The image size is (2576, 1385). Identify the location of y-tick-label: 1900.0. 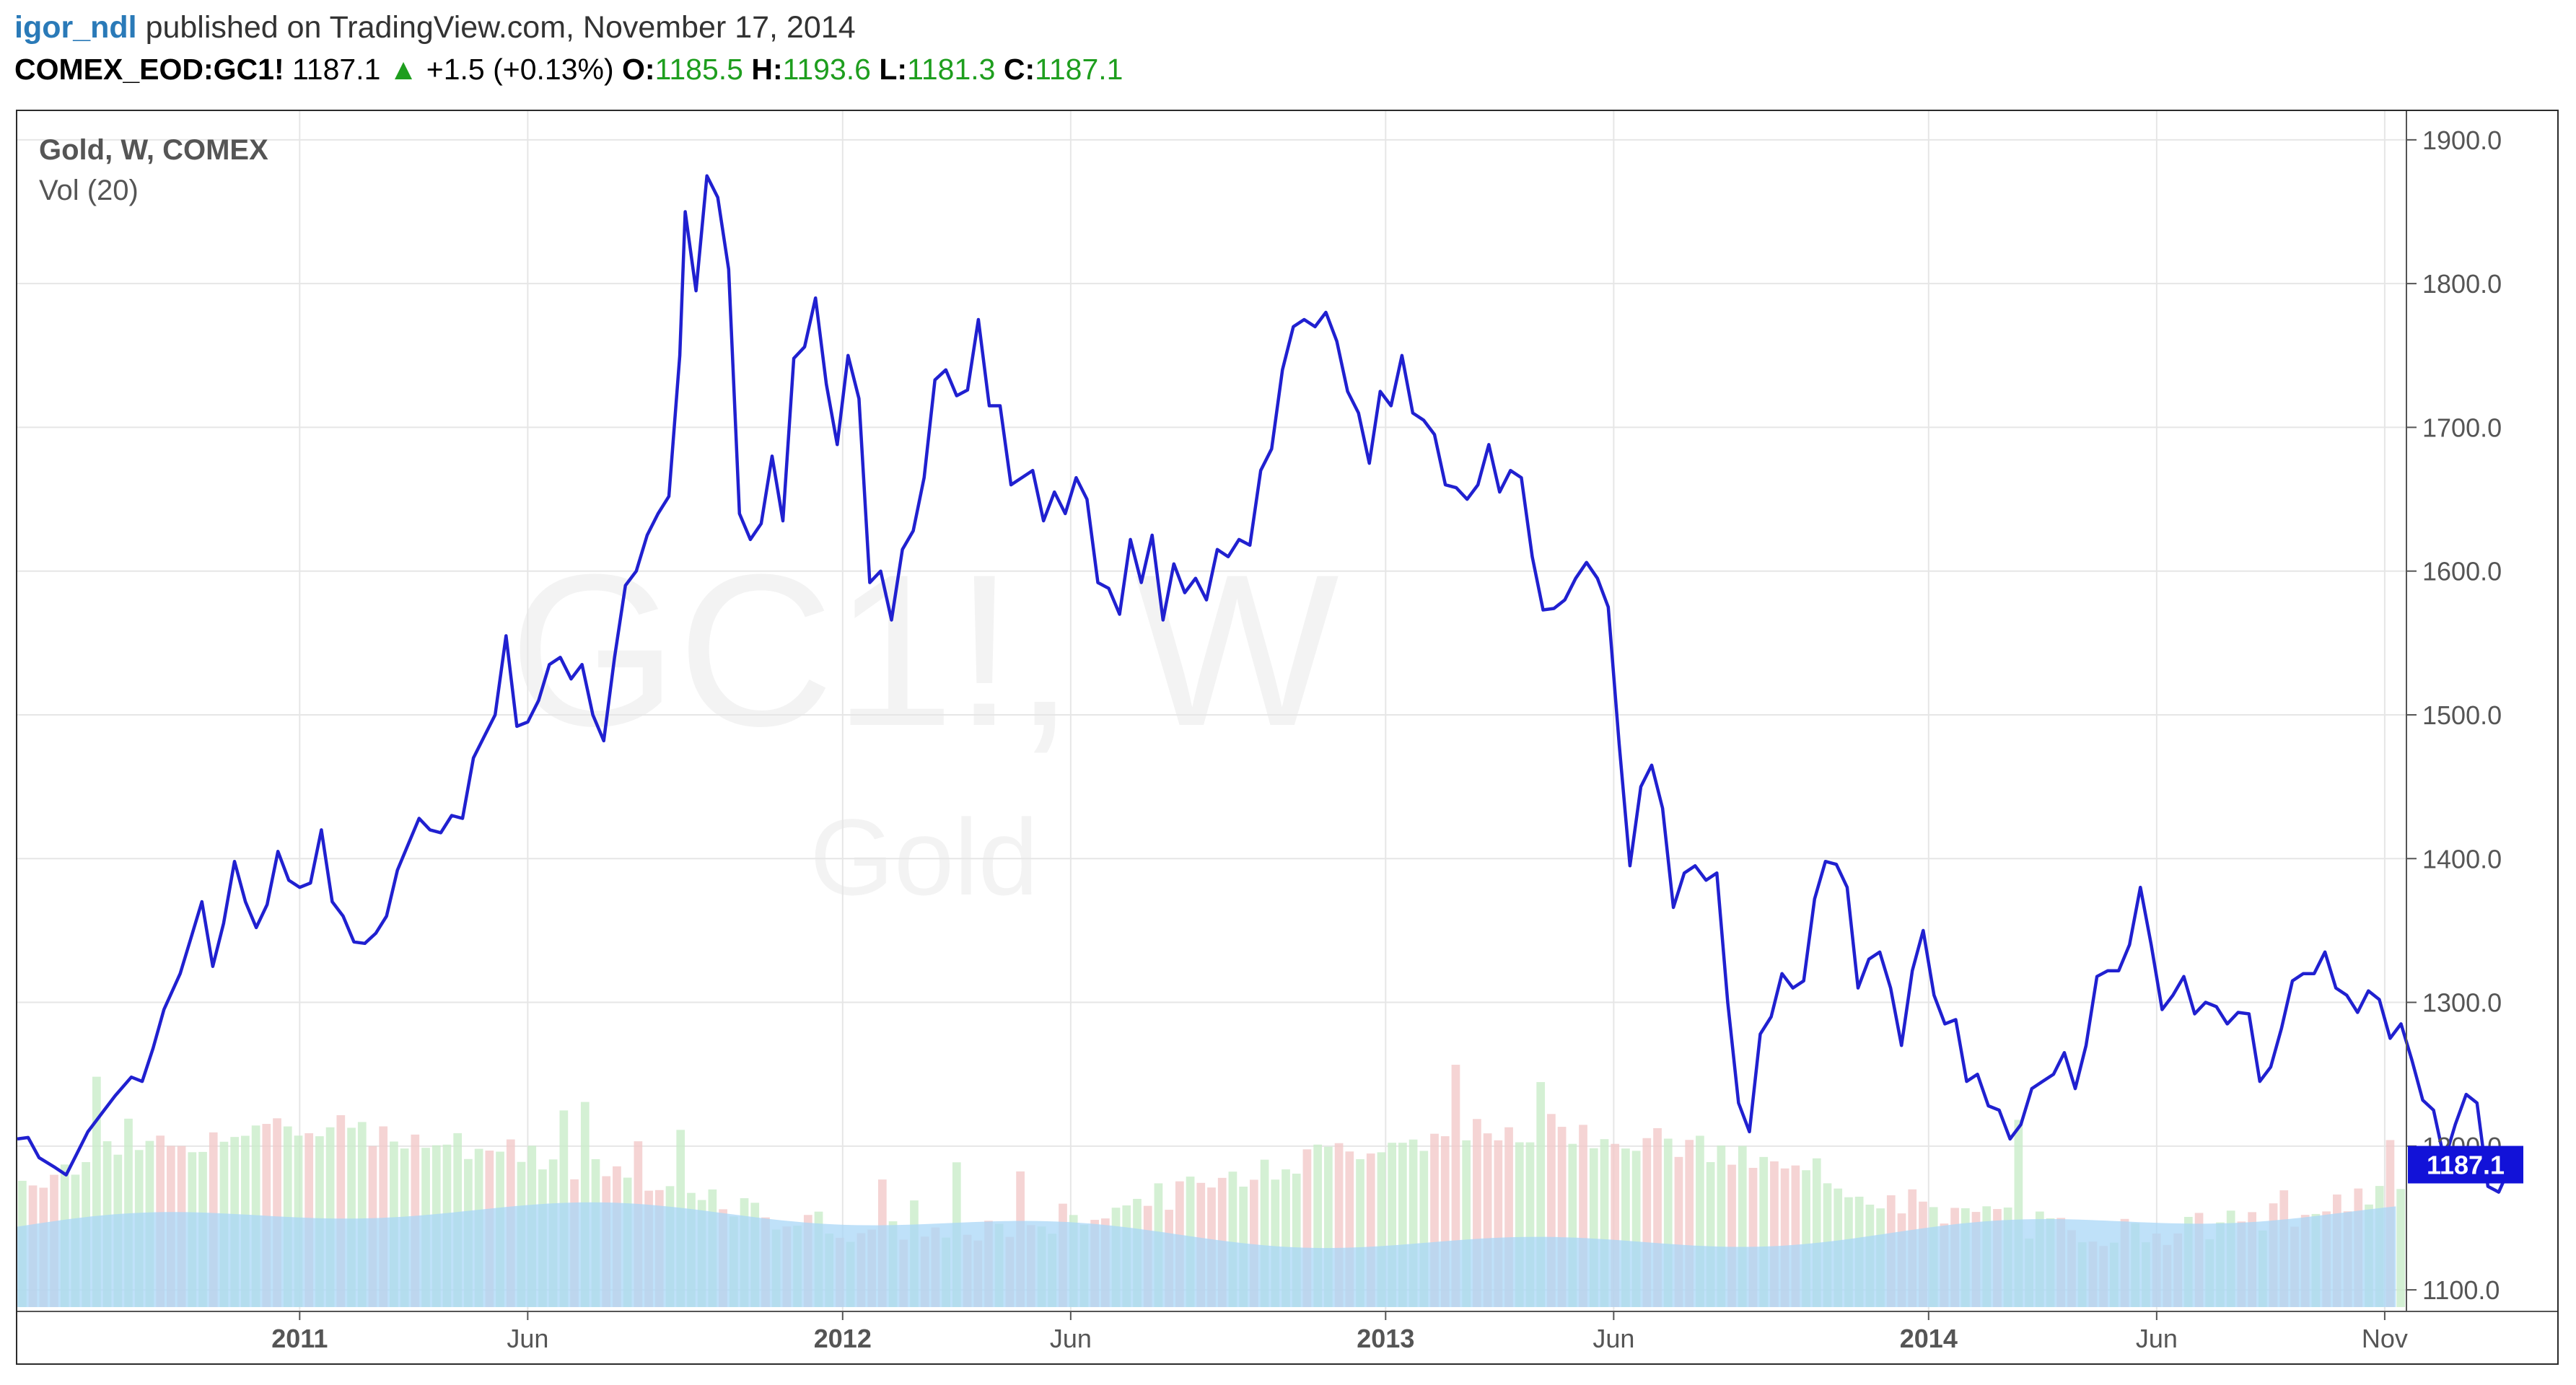
(2462, 140).